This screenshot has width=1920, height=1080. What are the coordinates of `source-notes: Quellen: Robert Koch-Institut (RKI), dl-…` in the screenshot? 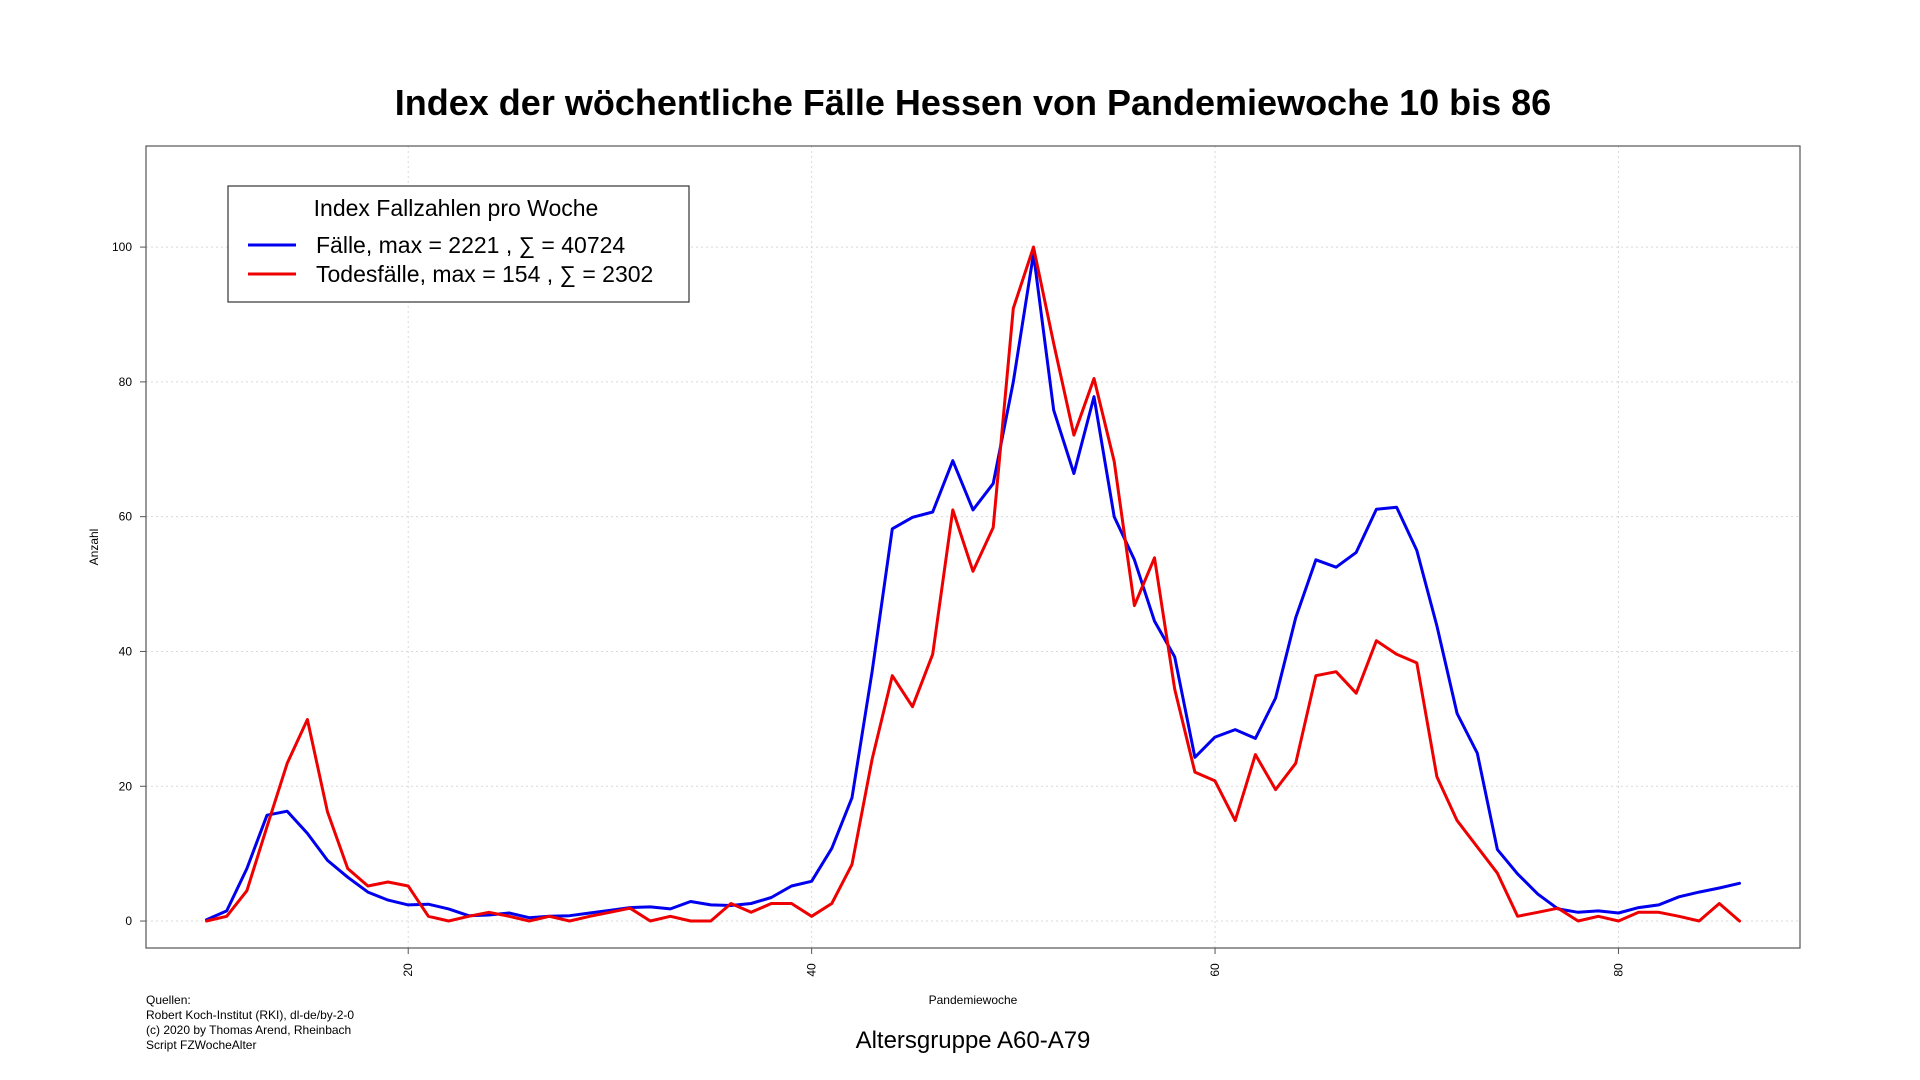 It's located at (250, 1022).